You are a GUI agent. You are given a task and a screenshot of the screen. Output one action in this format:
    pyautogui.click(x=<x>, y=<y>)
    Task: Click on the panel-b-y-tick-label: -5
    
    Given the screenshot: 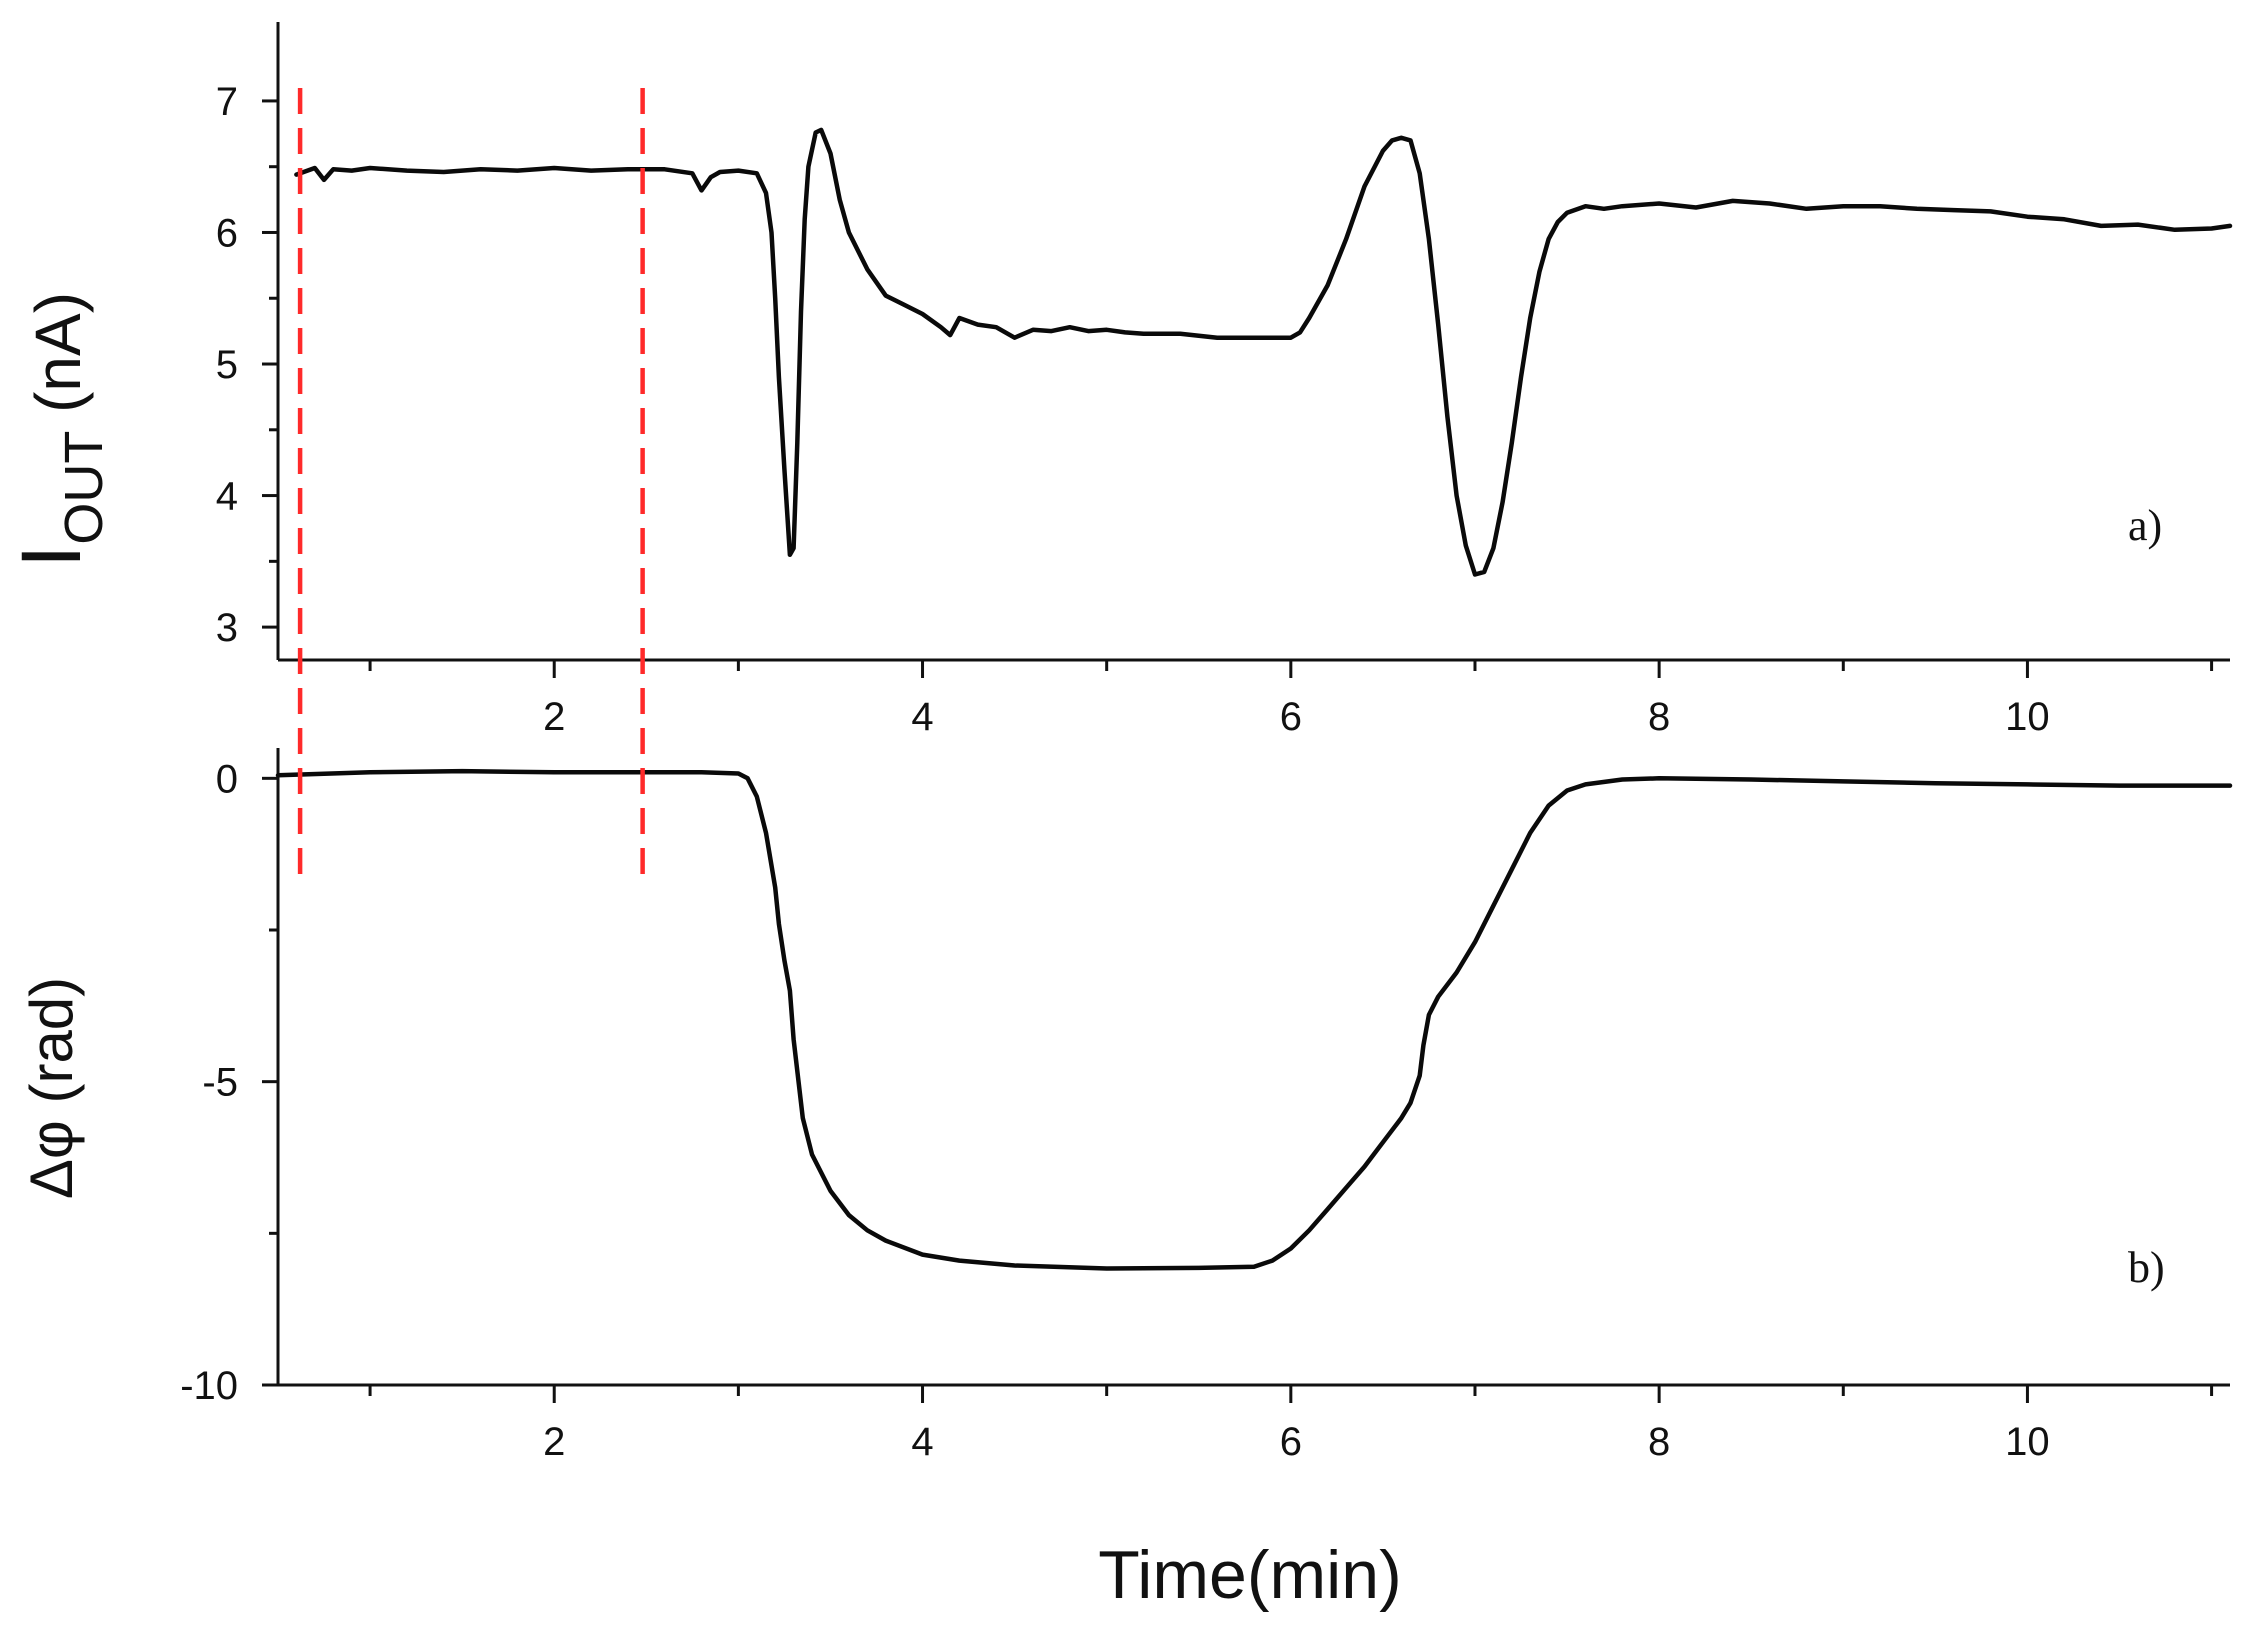 What is the action you would take?
    pyautogui.click(x=220, y=1083)
    